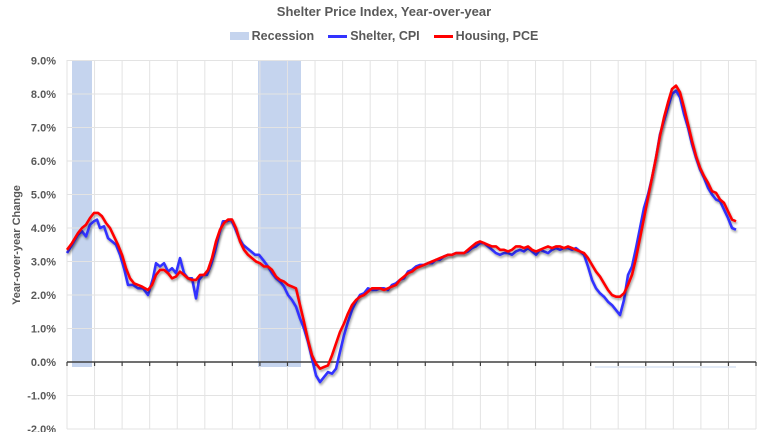 The height and width of the screenshot is (432, 768). What do you see at coordinates (43, 229) in the screenshot?
I see `y-tick-label: 4.0%` at bounding box center [43, 229].